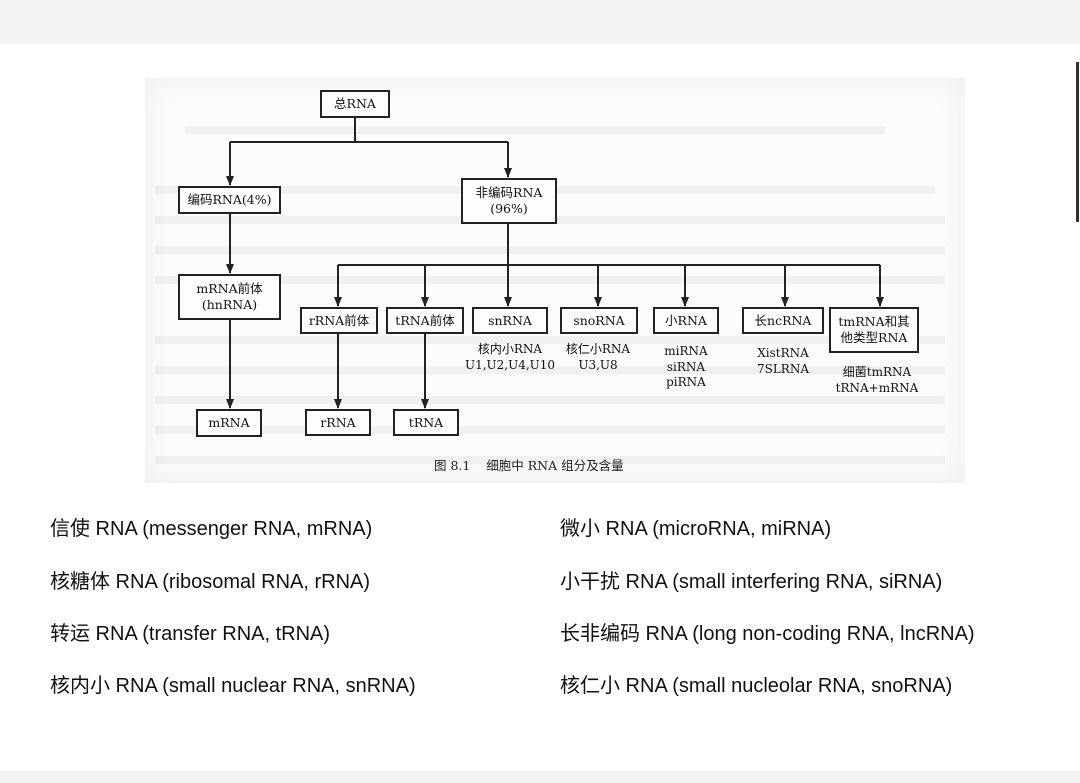  Describe the element at coordinates (877, 380) in the screenshot. I see `tmrna-subtypes: 细菌tmRNA tRNA+mRNA` at that location.